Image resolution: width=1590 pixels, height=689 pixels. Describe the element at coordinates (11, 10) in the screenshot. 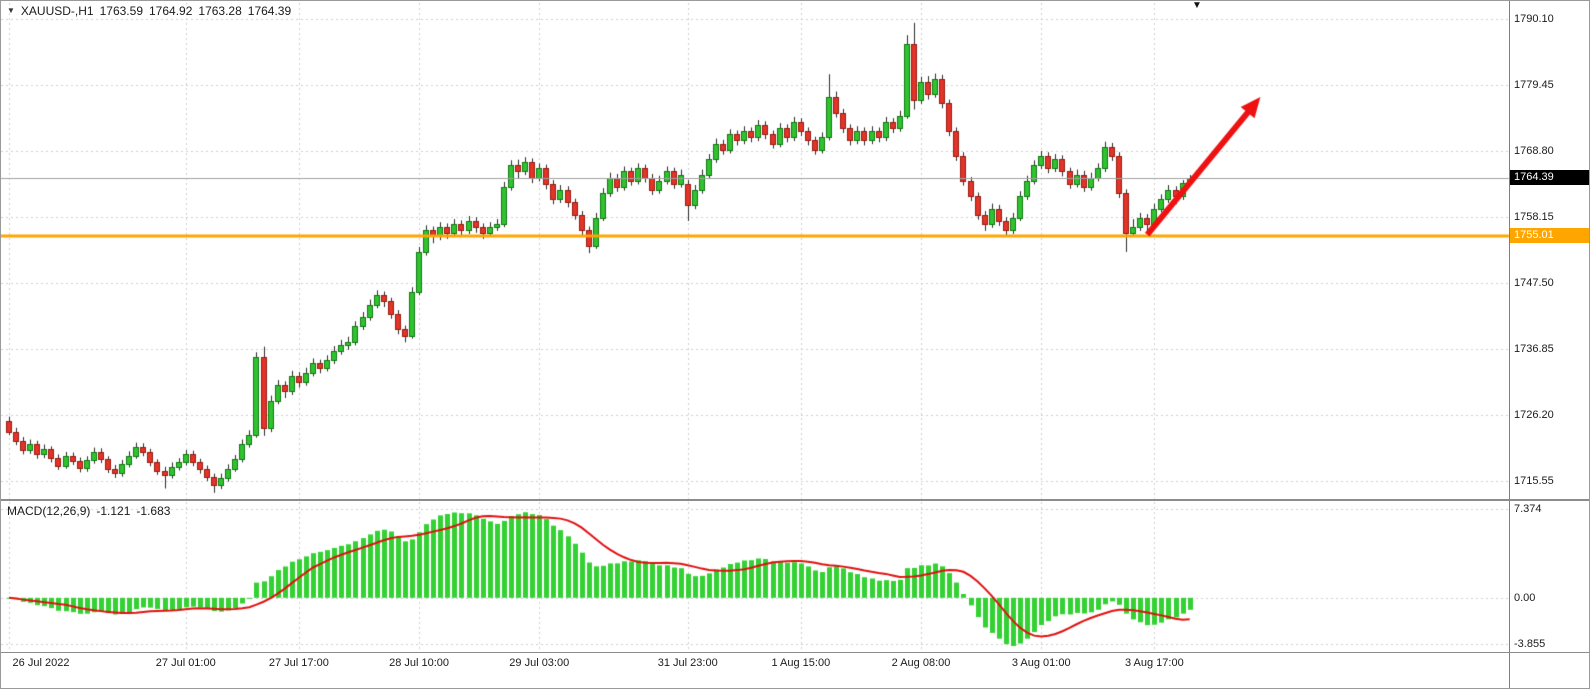

I see `symbol-marker-icon: ▼` at that location.